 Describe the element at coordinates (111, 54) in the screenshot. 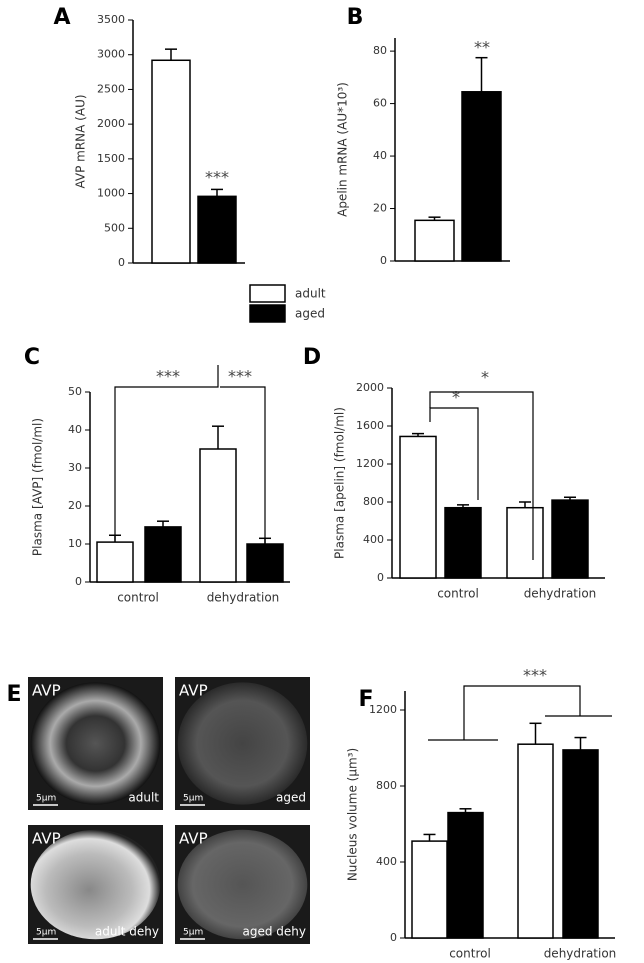

I see `y-tick-label: 3000` at that location.